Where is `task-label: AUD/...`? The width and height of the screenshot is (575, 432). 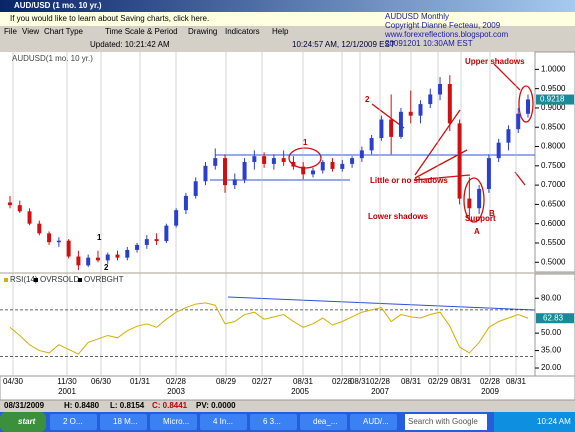 task-label: AUD/... is located at coordinates (376, 421).